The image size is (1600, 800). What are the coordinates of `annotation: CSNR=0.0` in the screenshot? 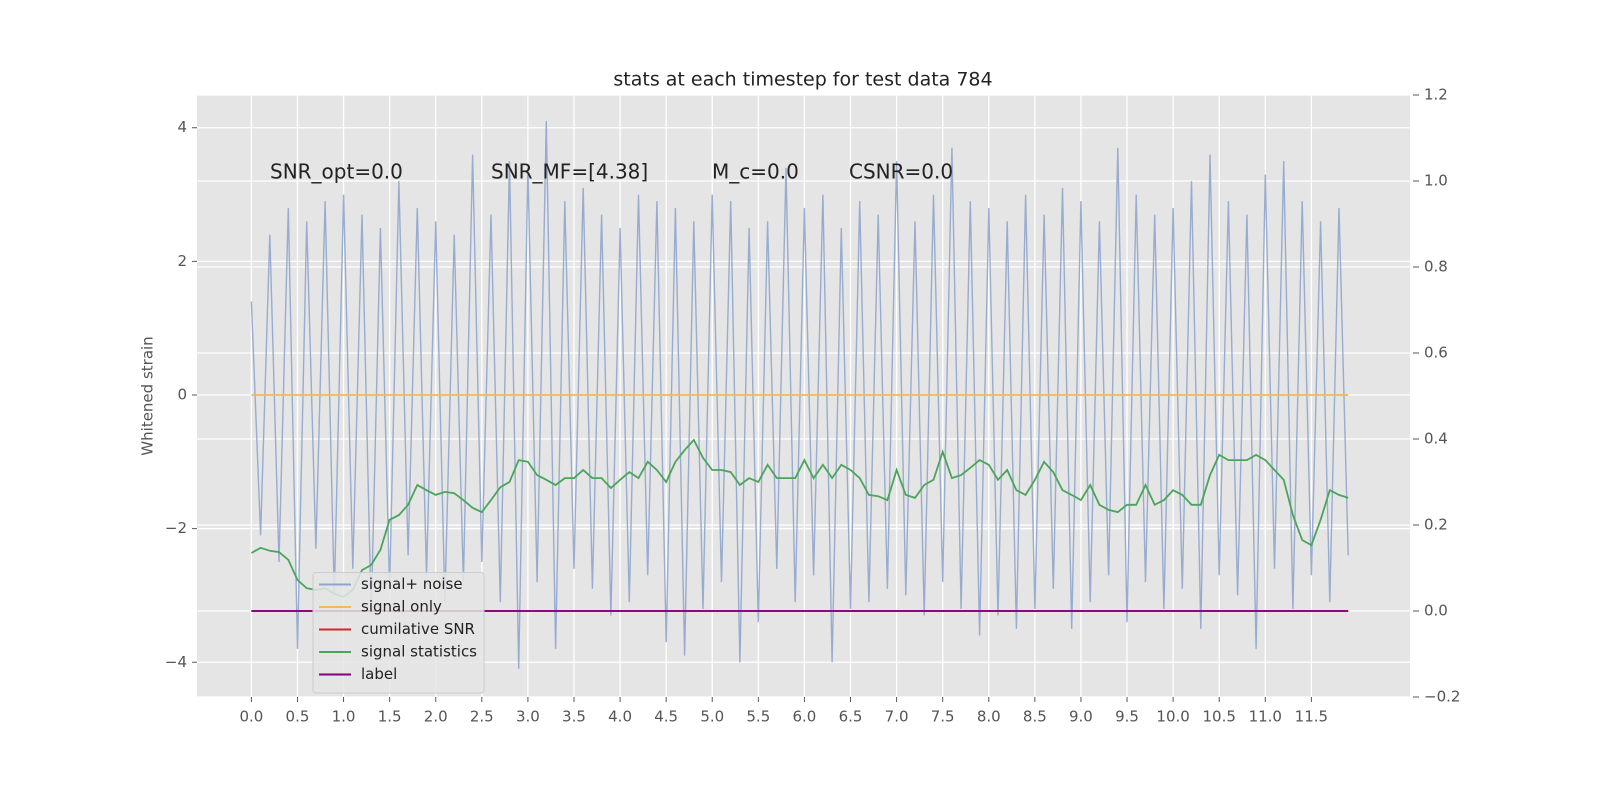 It's located at (901, 172).